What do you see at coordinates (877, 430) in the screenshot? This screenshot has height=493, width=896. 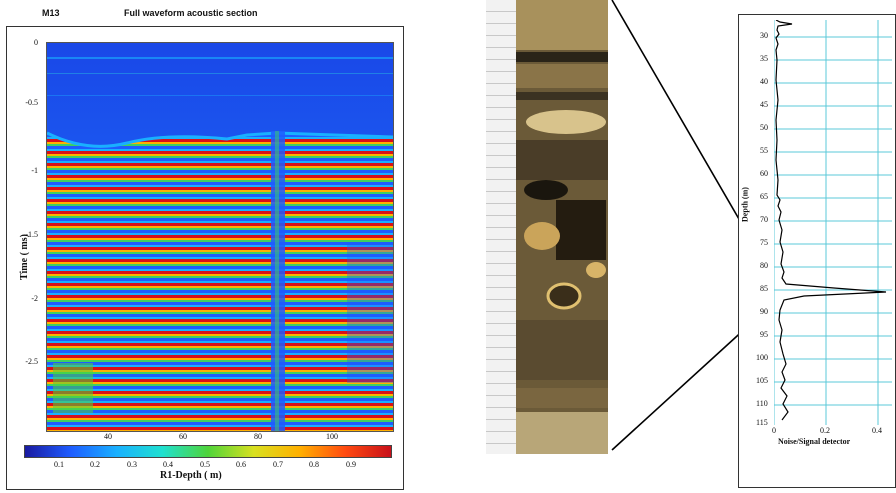 I see `detector-x-tick-2: 0.4` at bounding box center [877, 430].